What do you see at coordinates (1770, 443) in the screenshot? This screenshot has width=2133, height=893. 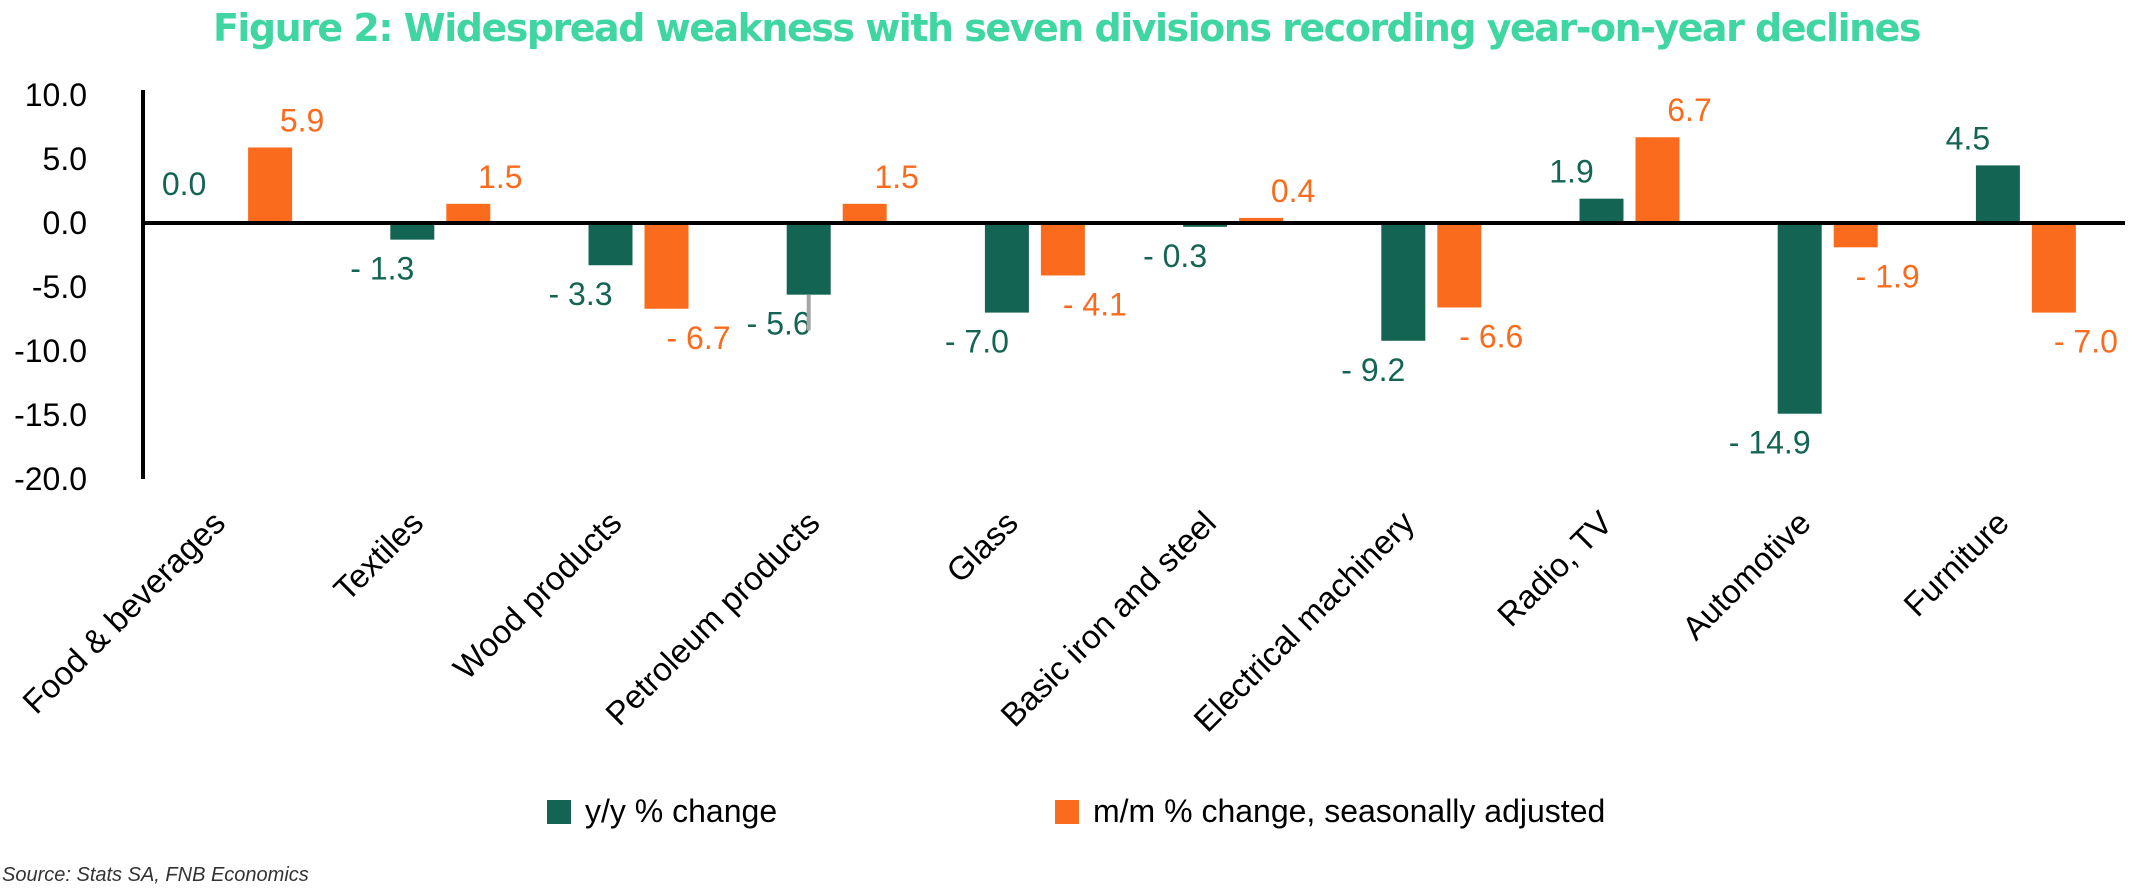 I see `data-label: - 14.9` at bounding box center [1770, 443].